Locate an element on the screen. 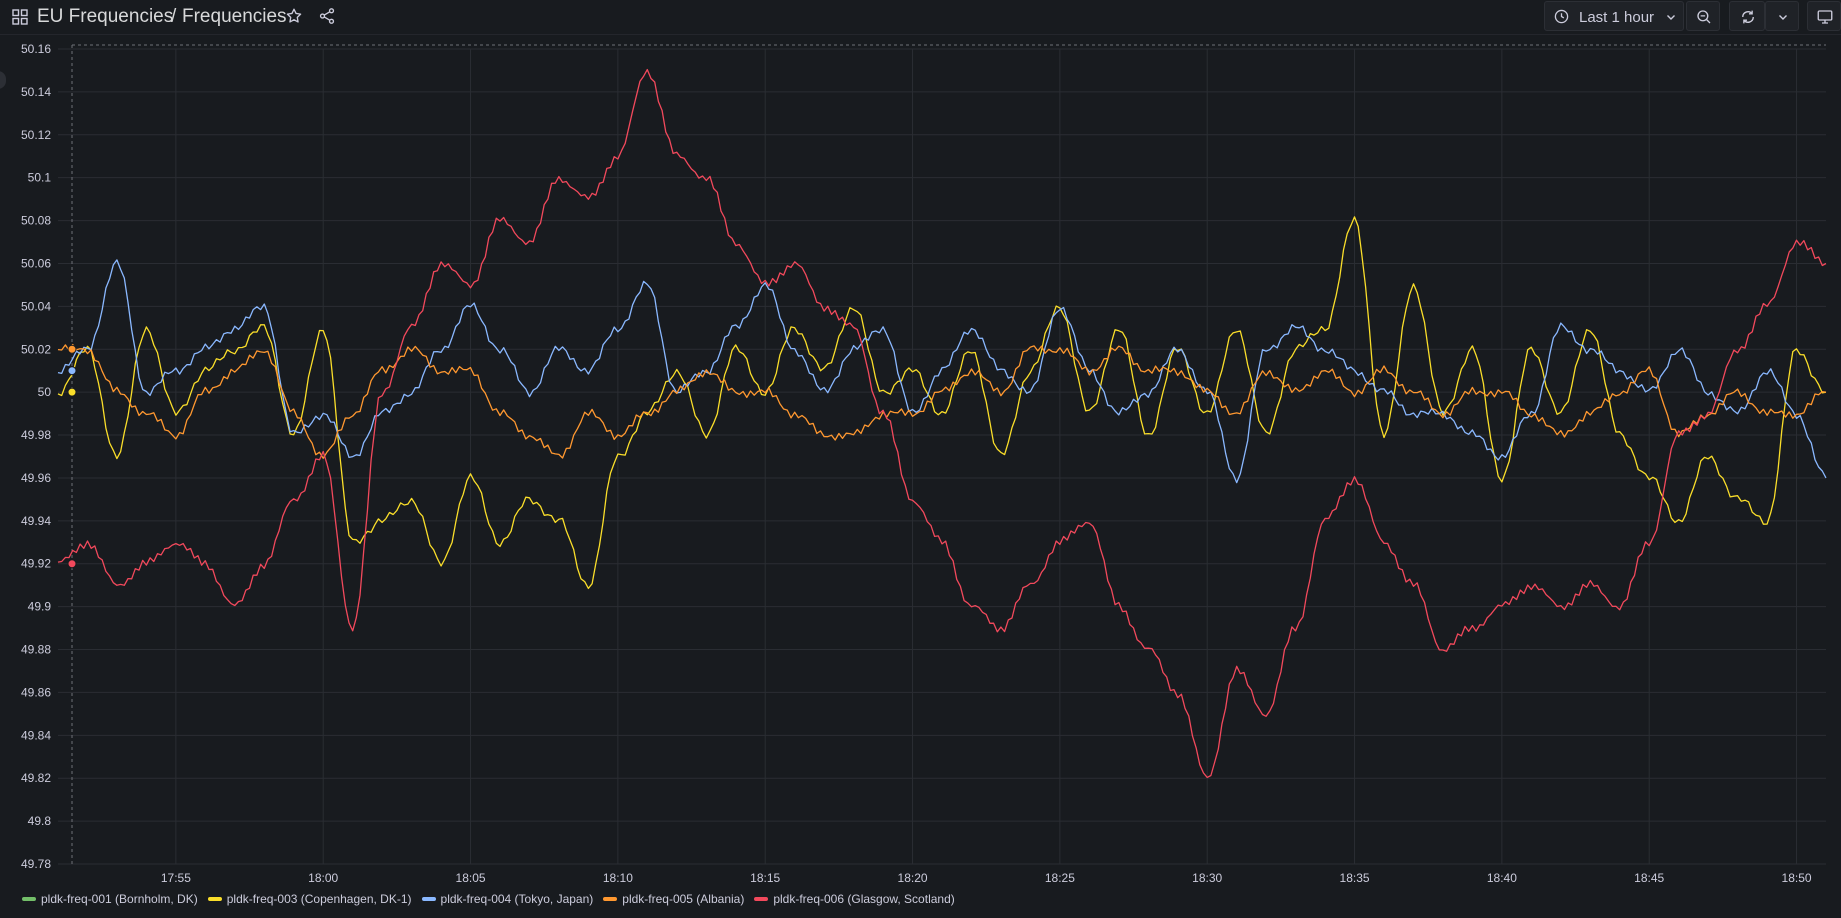 This screenshot has width=1841, height=918. y-tick-label: 50 is located at coordinates (45, 392).